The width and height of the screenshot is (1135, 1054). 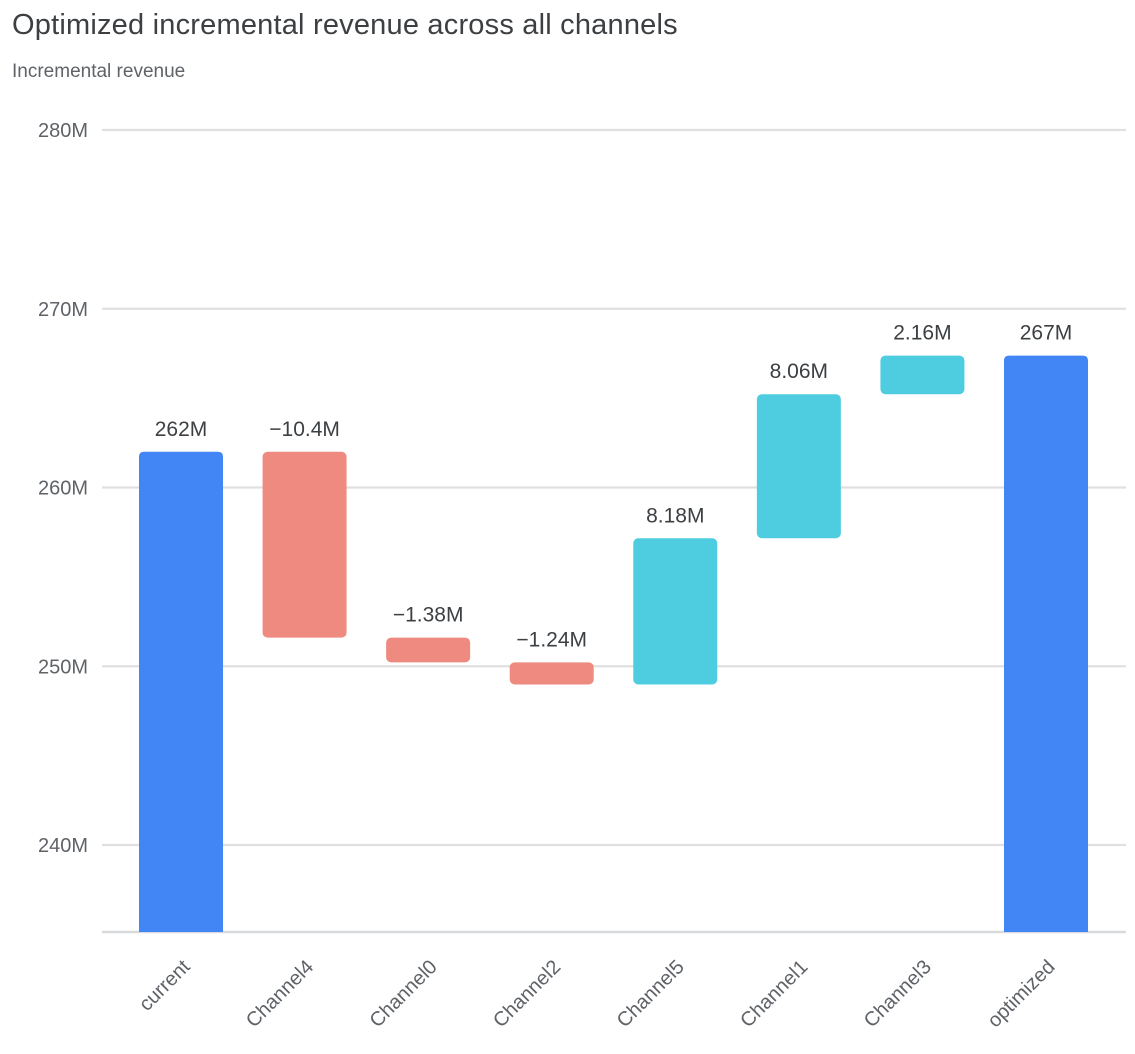 What do you see at coordinates (1046, 333) in the screenshot?
I see `bar-value-label: 267M` at bounding box center [1046, 333].